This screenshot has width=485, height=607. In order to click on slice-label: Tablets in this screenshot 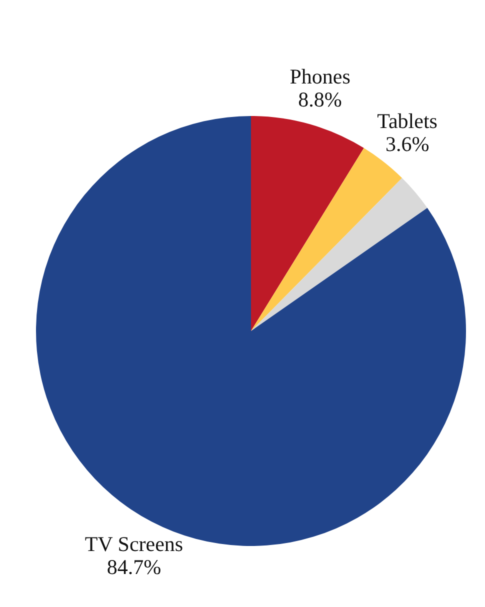, I will do `click(407, 120)`.